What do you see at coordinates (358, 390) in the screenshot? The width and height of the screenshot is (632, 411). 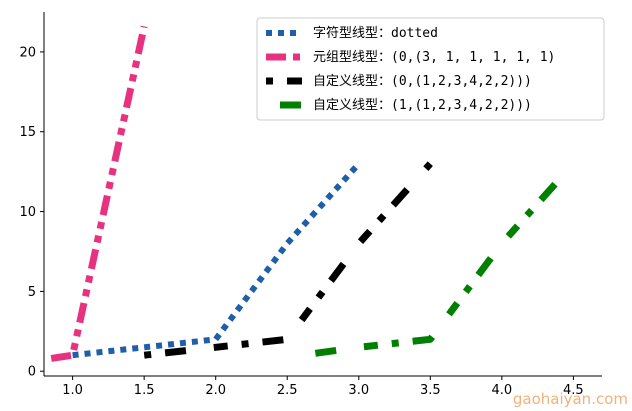 I see `x-tick-label: 3.0` at bounding box center [358, 390].